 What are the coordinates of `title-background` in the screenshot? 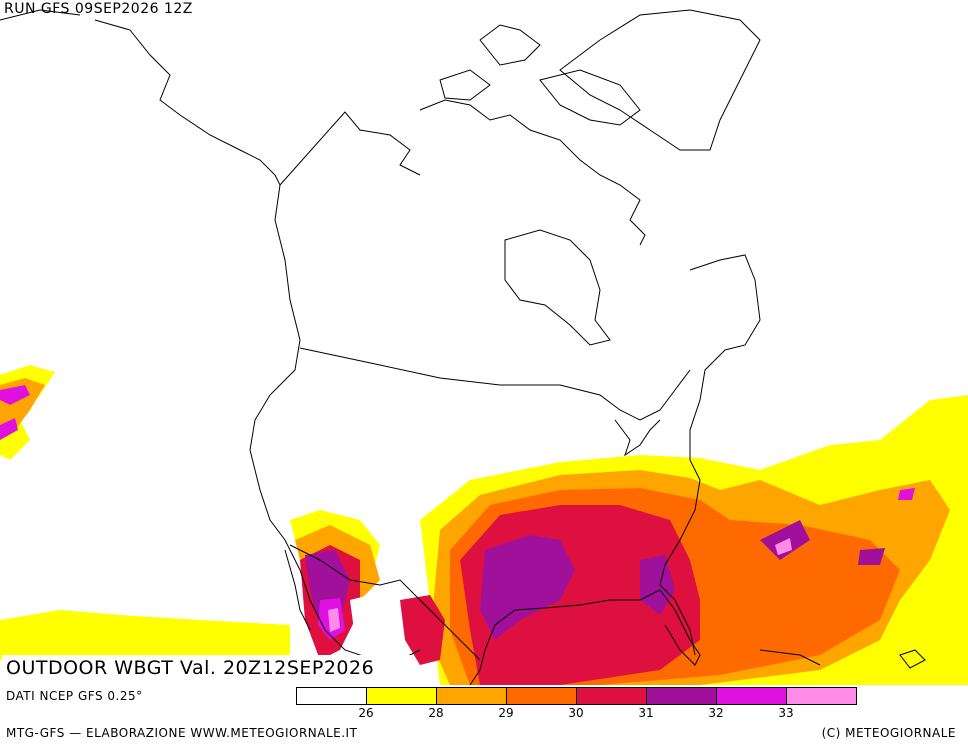 It's located at (207, 670).